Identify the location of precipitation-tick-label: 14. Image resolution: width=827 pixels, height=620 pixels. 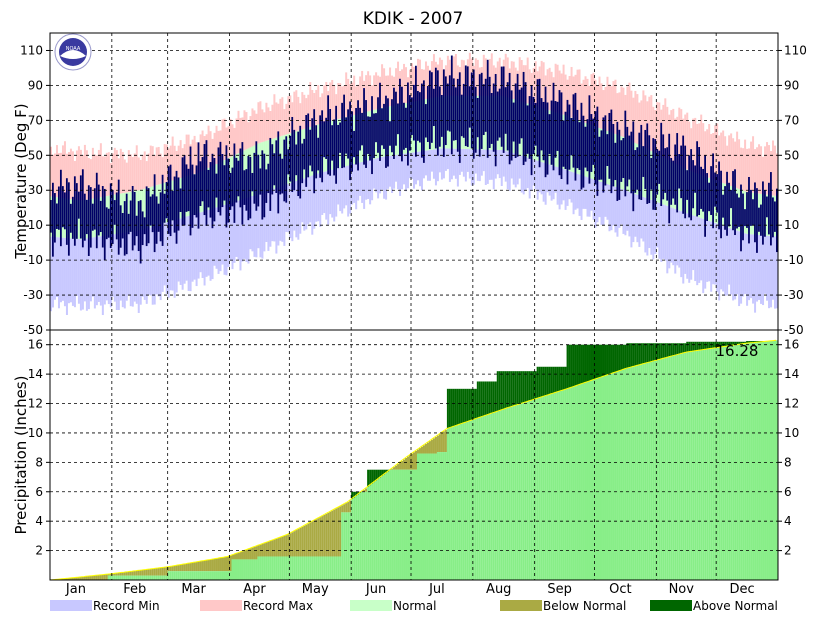
(791, 374).